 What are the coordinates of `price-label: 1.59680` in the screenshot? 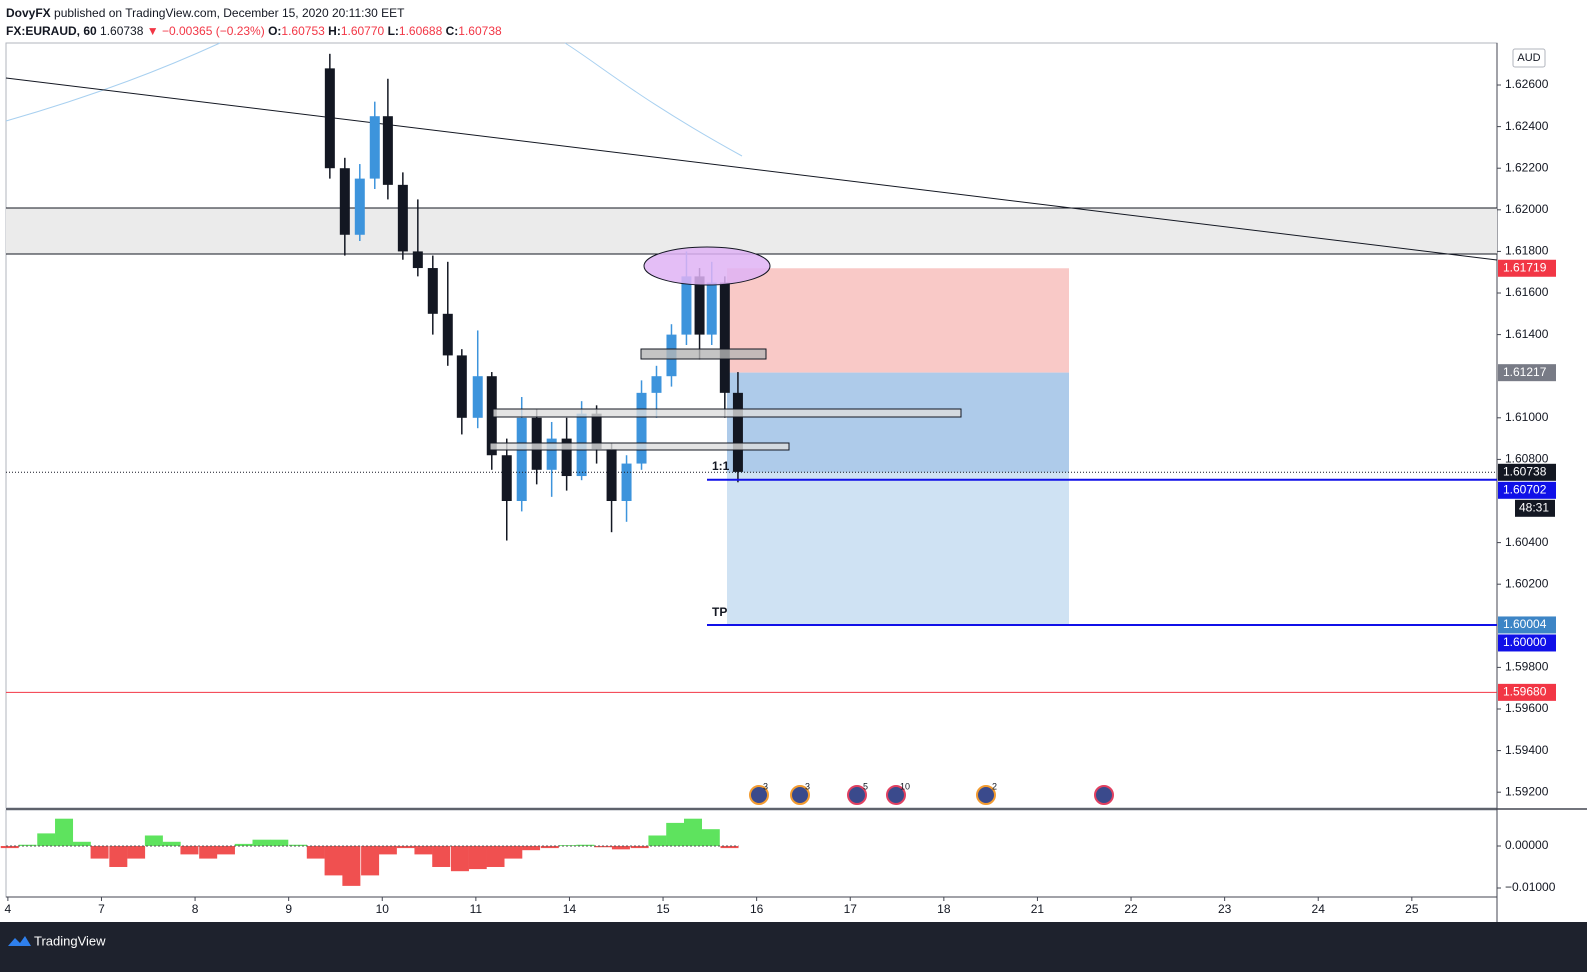 It's located at (1525, 692).